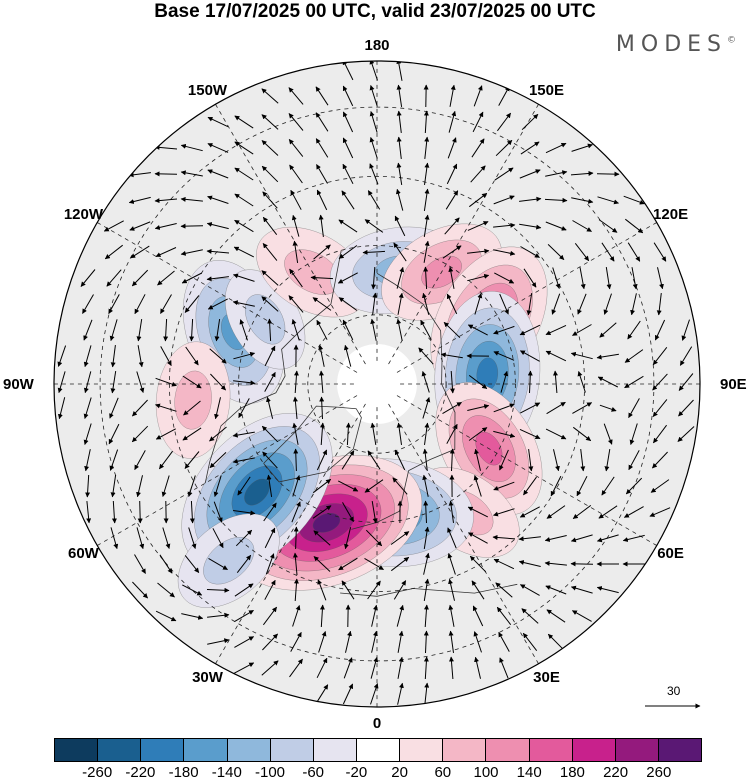 Image resolution: width=750 pixels, height=783 pixels. What do you see at coordinates (207, 90) in the screenshot?
I see `longitude-label: 150W` at bounding box center [207, 90].